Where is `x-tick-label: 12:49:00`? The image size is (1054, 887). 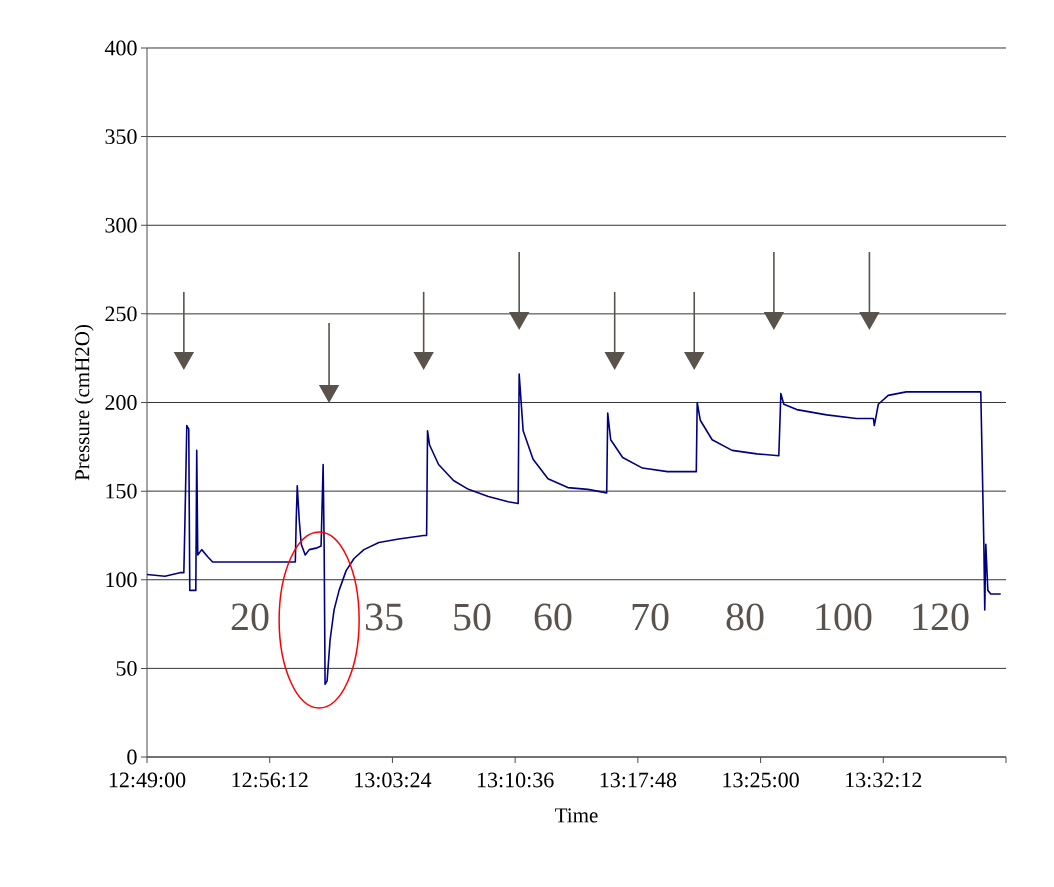 x-tick-label: 12:49:00 is located at coordinates (147, 780).